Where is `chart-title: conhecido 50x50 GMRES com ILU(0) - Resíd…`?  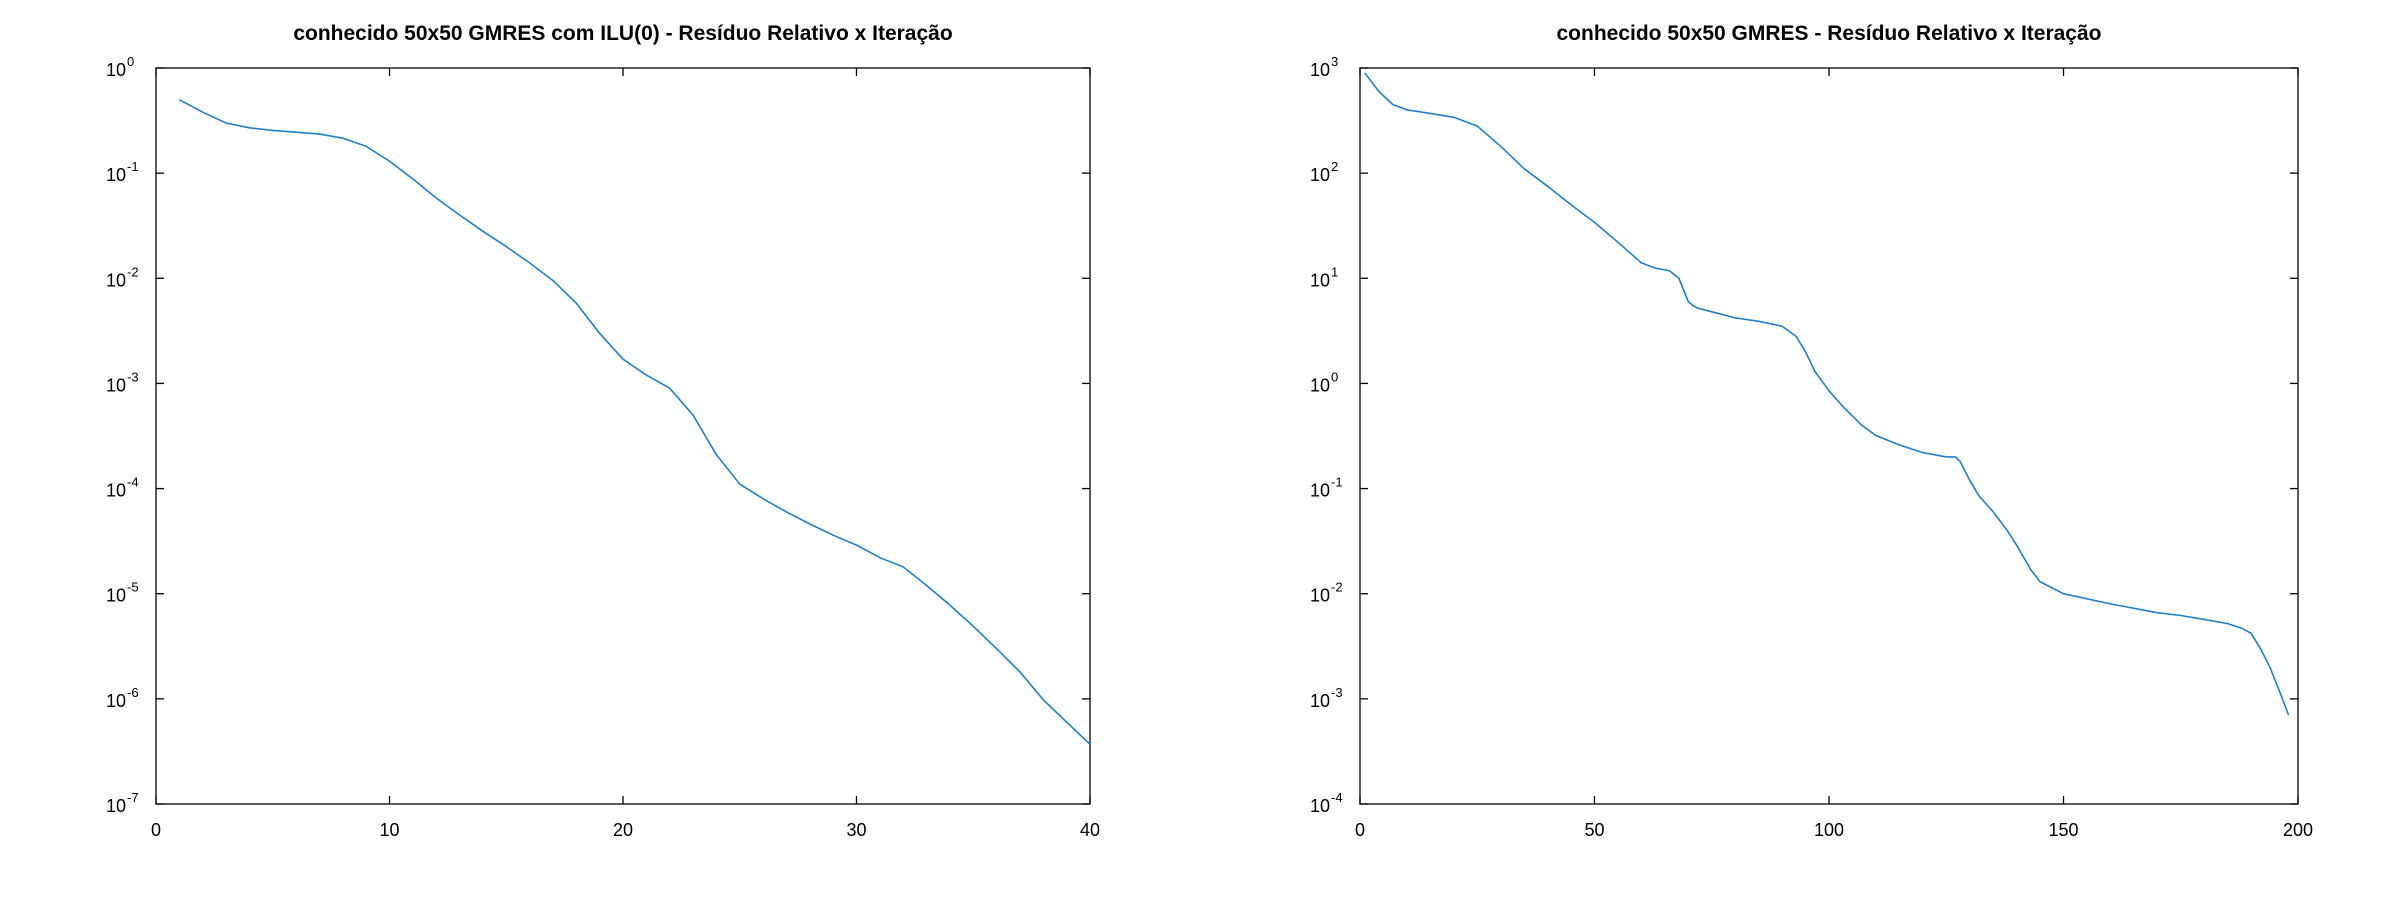
chart-title: conhecido 50x50 GMRES com ILU(0) - Resíd… is located at coordinates (622, 33).